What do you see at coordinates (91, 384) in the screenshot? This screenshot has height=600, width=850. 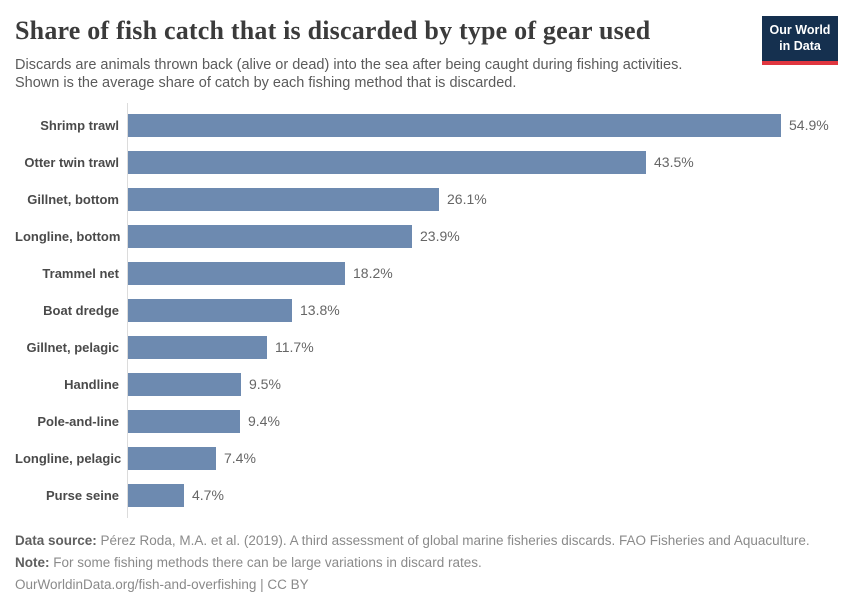 I see `bar-category-label: Handline` at bounding box center [91, 384].